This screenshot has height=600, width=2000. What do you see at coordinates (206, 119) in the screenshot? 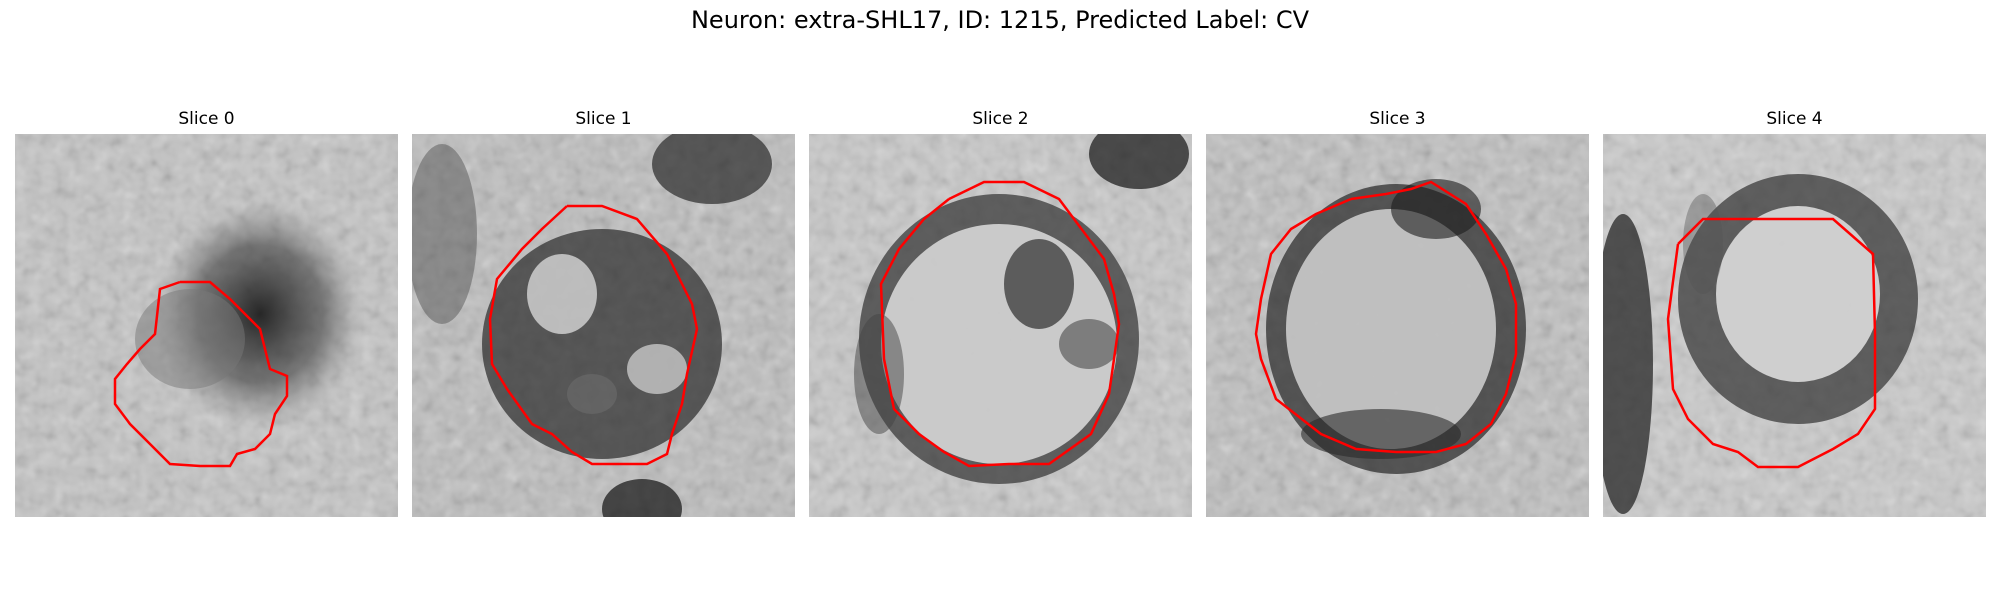
I see `slice-title: Slice 0` at bounding box center [206, 119].